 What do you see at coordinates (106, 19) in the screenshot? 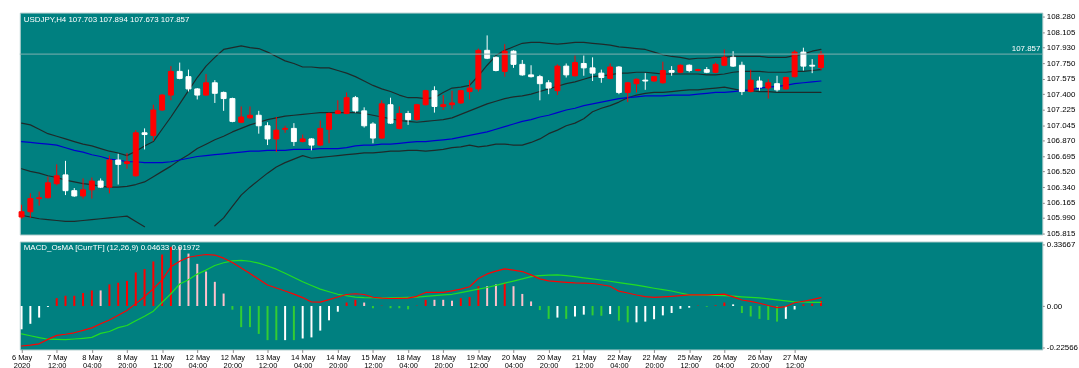
I see `chart-title: USDJPY,H4 107.703 107.894 107.673 107.857` at bounding box center [106, 19].